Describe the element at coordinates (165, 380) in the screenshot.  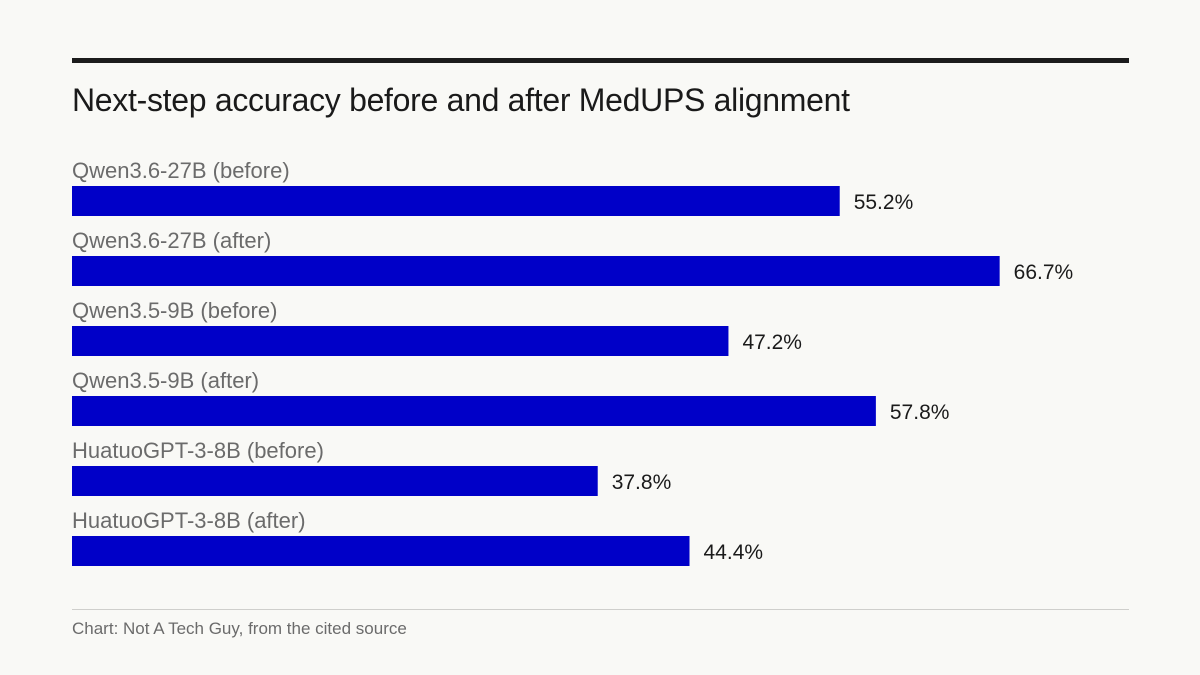
I see `bar-category-label: Qwen3.5-9B (after)` at that location.